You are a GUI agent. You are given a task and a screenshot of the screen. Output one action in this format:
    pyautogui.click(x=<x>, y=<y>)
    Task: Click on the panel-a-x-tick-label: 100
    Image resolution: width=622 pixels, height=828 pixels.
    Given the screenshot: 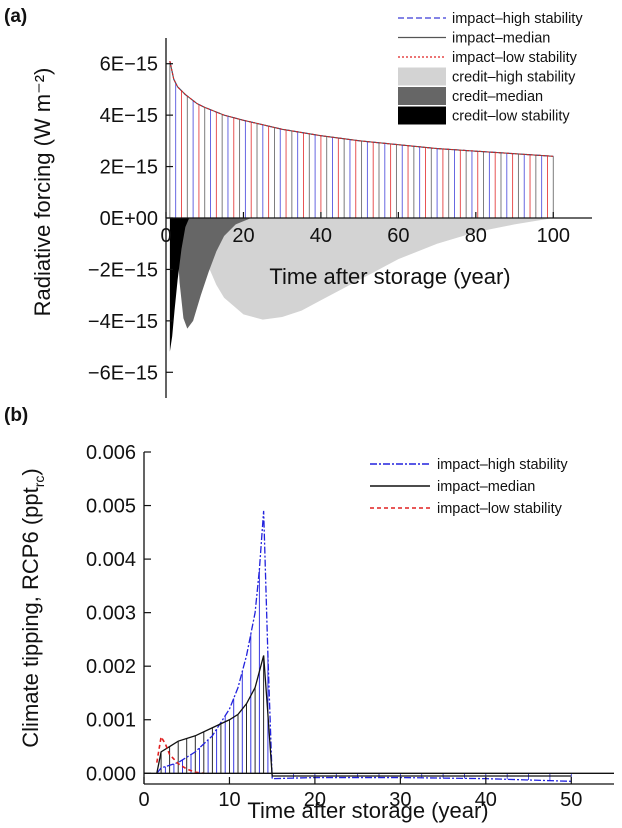 What is the action you would take?
    pyautogui.click(x=553, y=236)
    